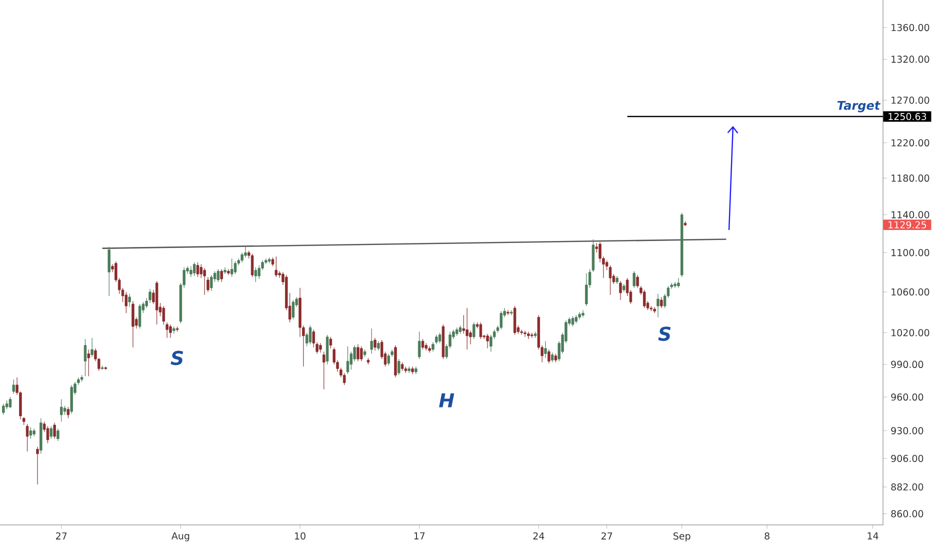  I want to click on y-tick-label: 1180.00, so click(911, 178).